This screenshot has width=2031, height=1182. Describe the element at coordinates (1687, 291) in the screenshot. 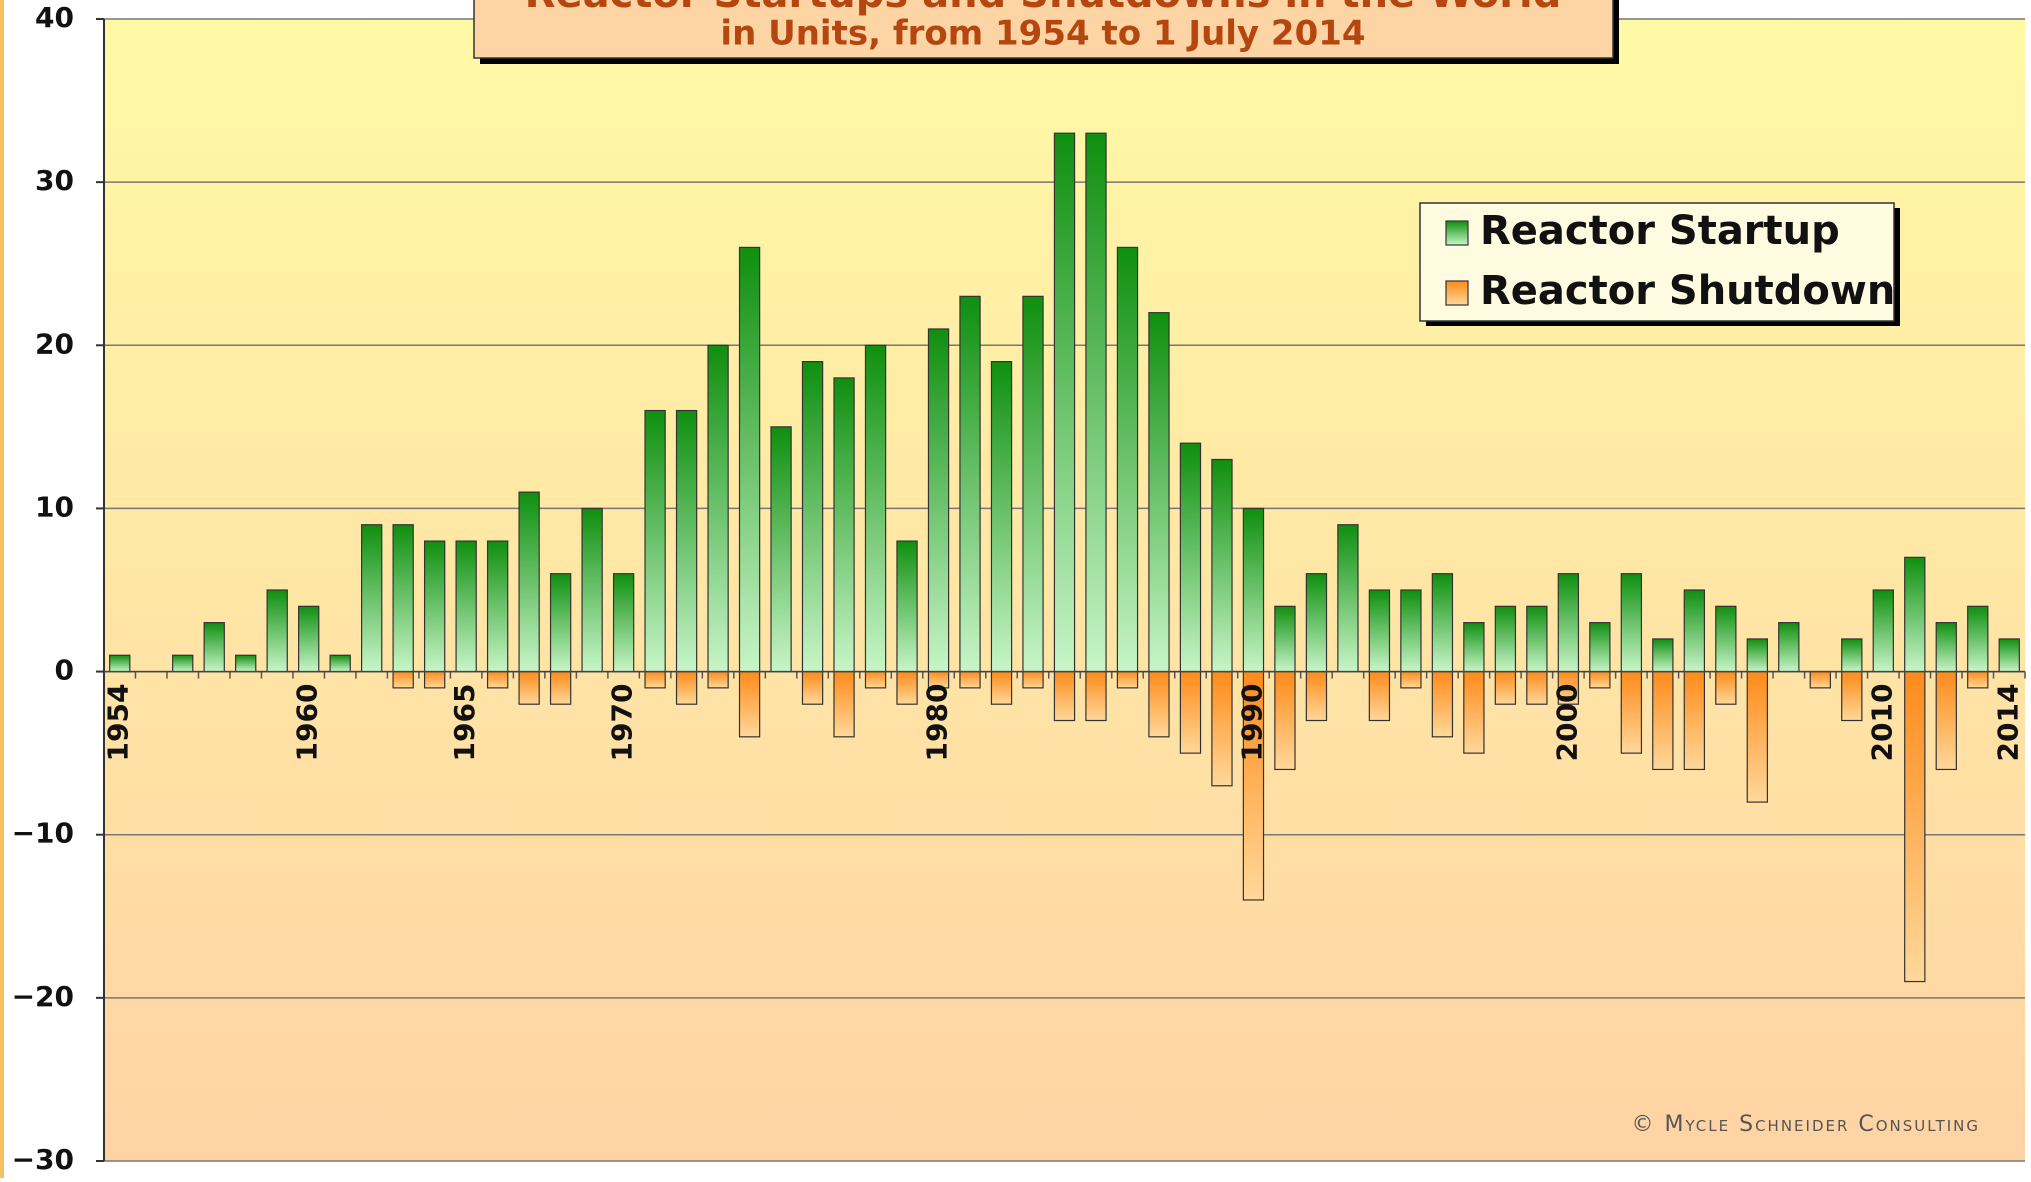

I see `legend-label: Reactor Shutdown` at that location.